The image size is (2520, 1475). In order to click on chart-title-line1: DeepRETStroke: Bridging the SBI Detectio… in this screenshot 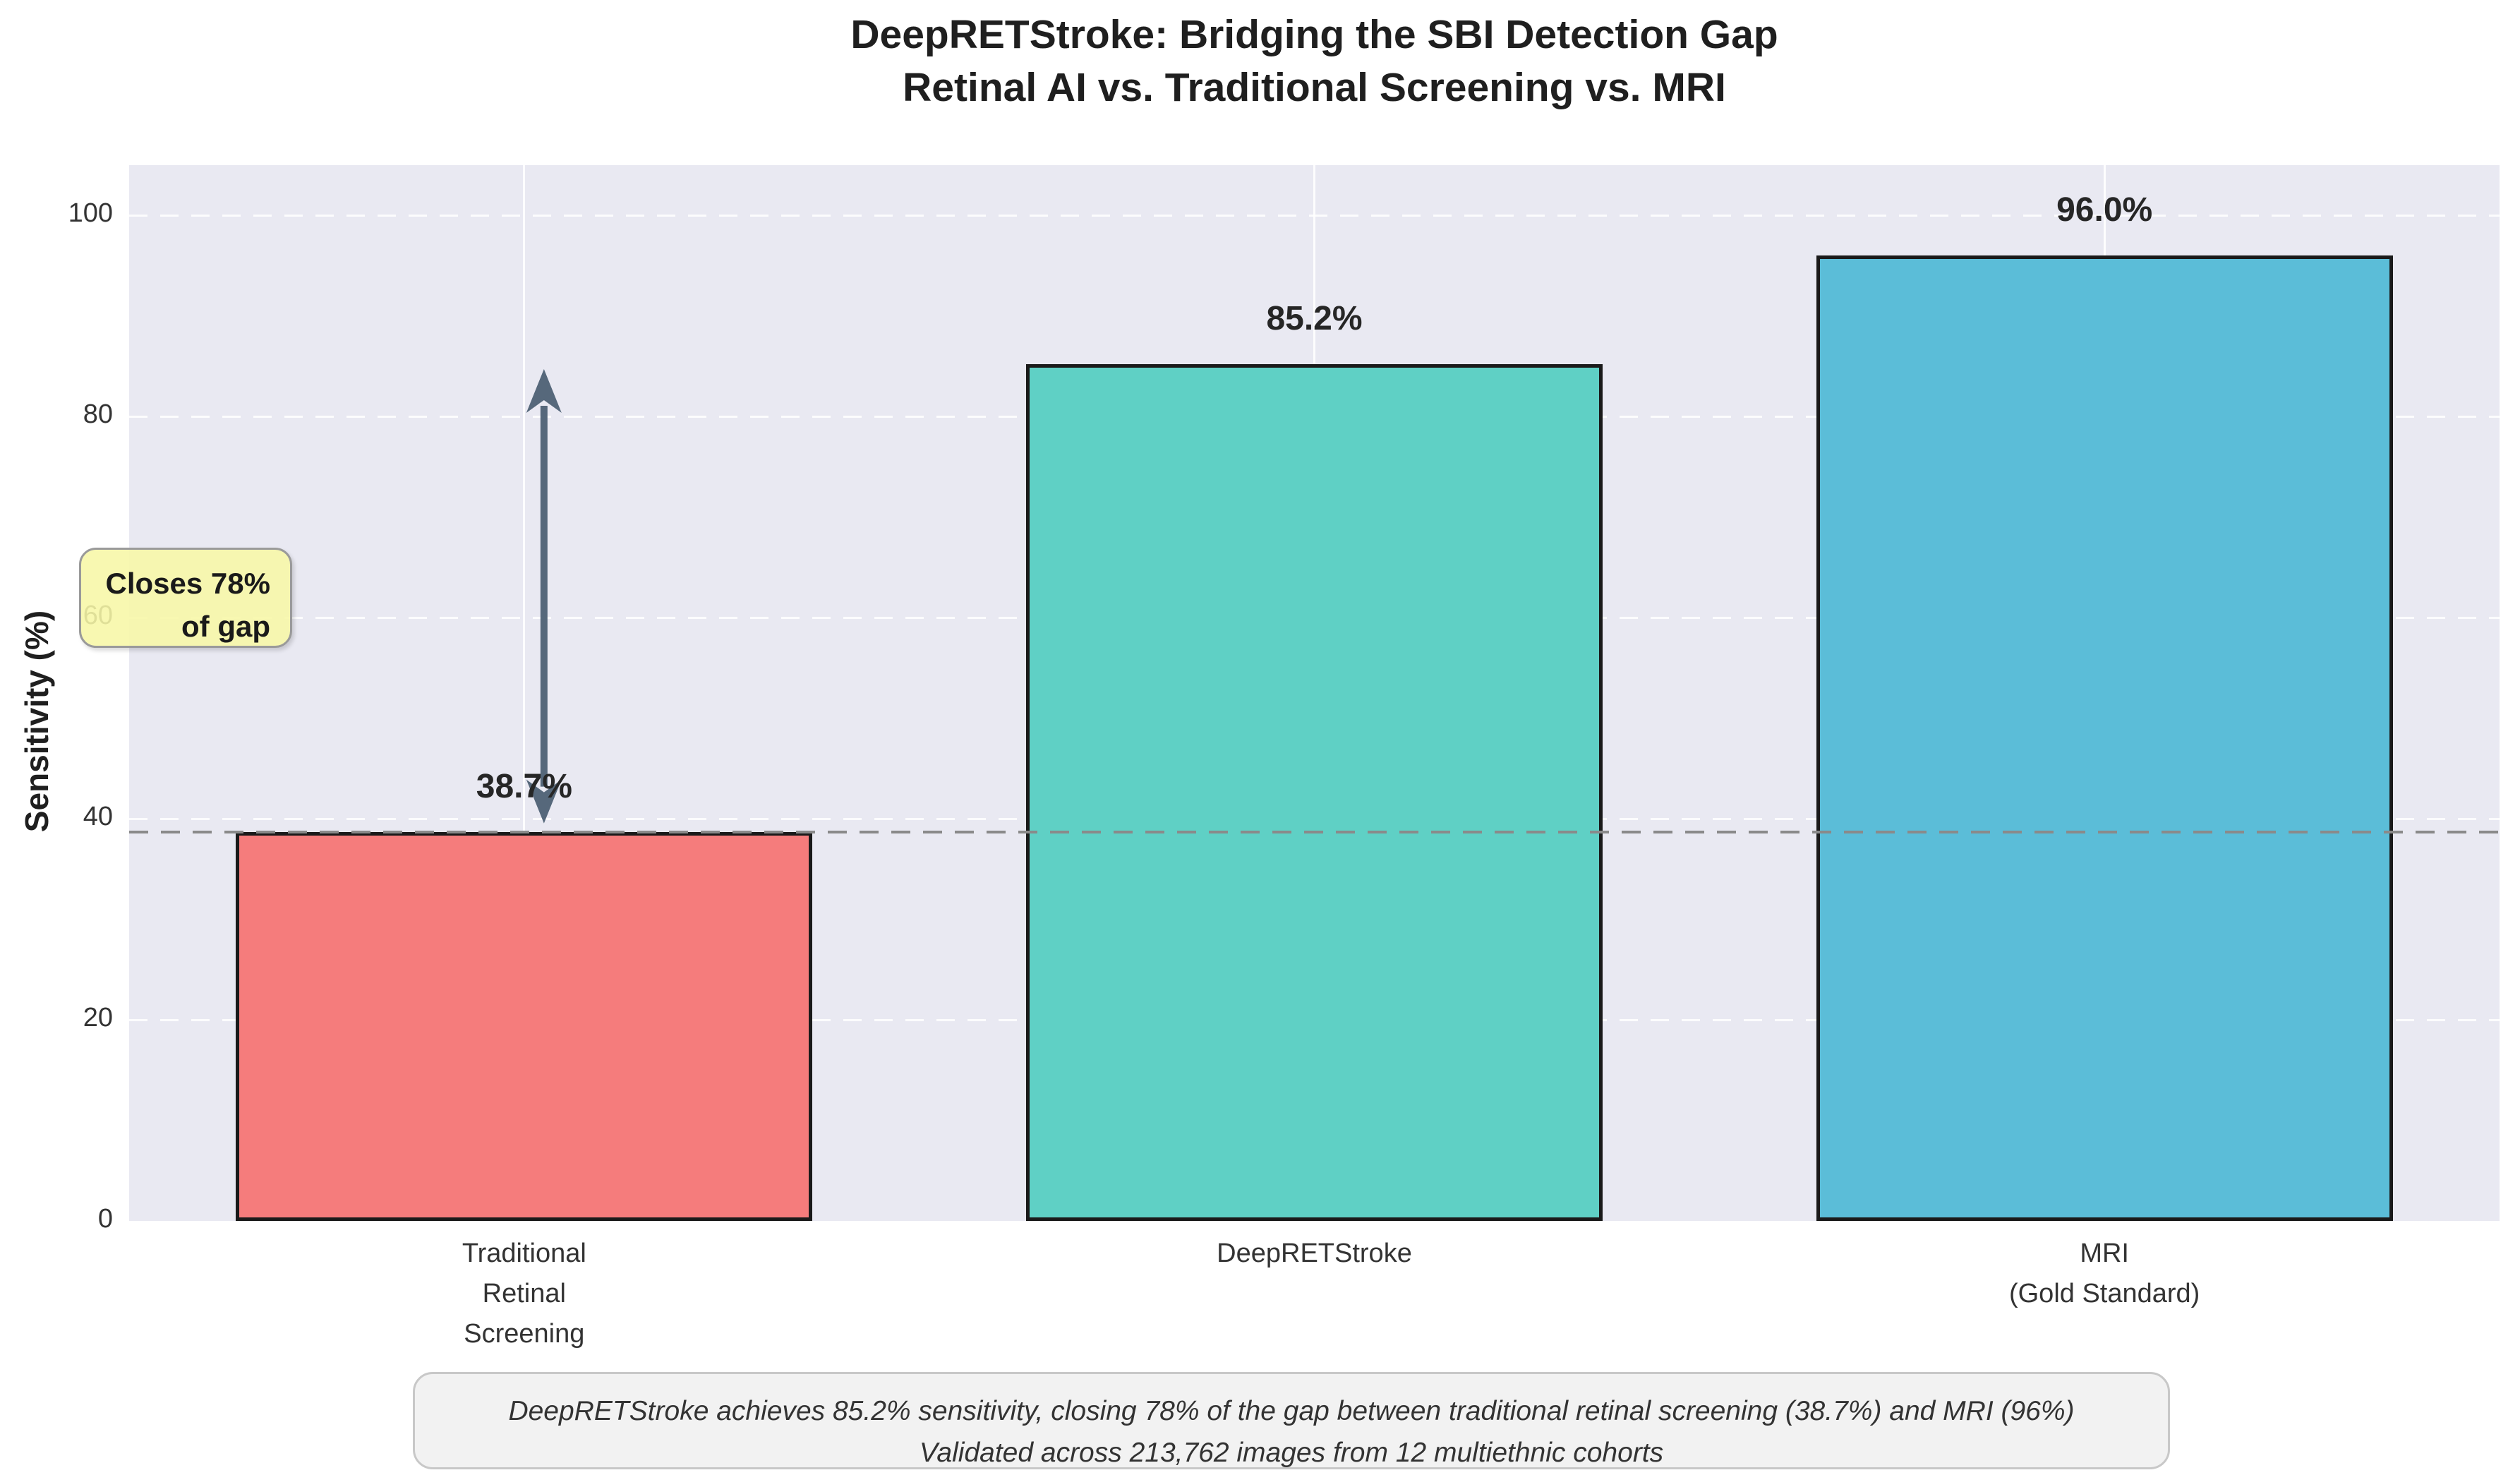, I will do `click(1314, 34)`.